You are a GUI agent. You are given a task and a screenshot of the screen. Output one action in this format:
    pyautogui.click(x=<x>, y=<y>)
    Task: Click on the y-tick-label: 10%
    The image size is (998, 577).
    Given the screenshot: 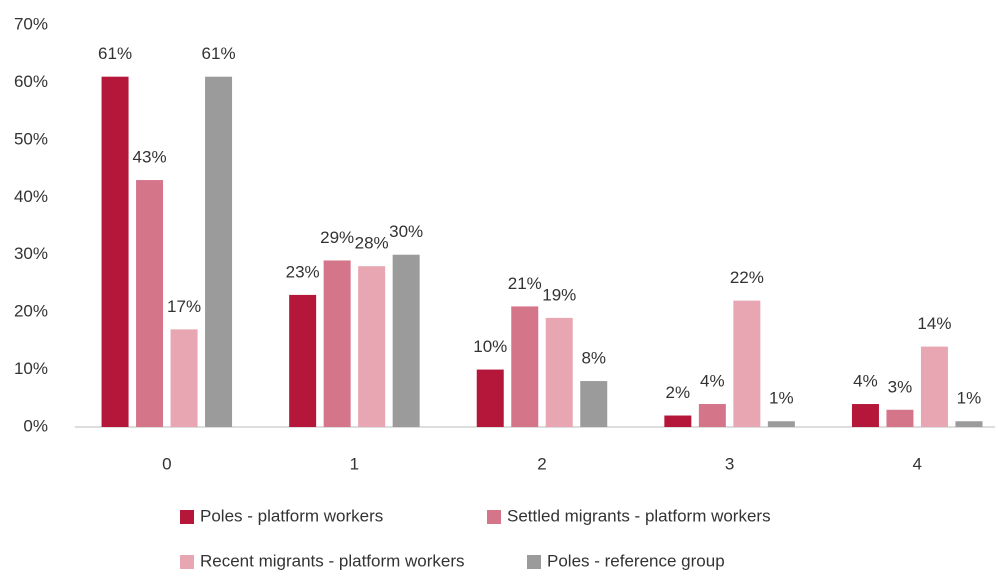 What is the action you would take?
    pyautogui.click(x=31, y=368)
    